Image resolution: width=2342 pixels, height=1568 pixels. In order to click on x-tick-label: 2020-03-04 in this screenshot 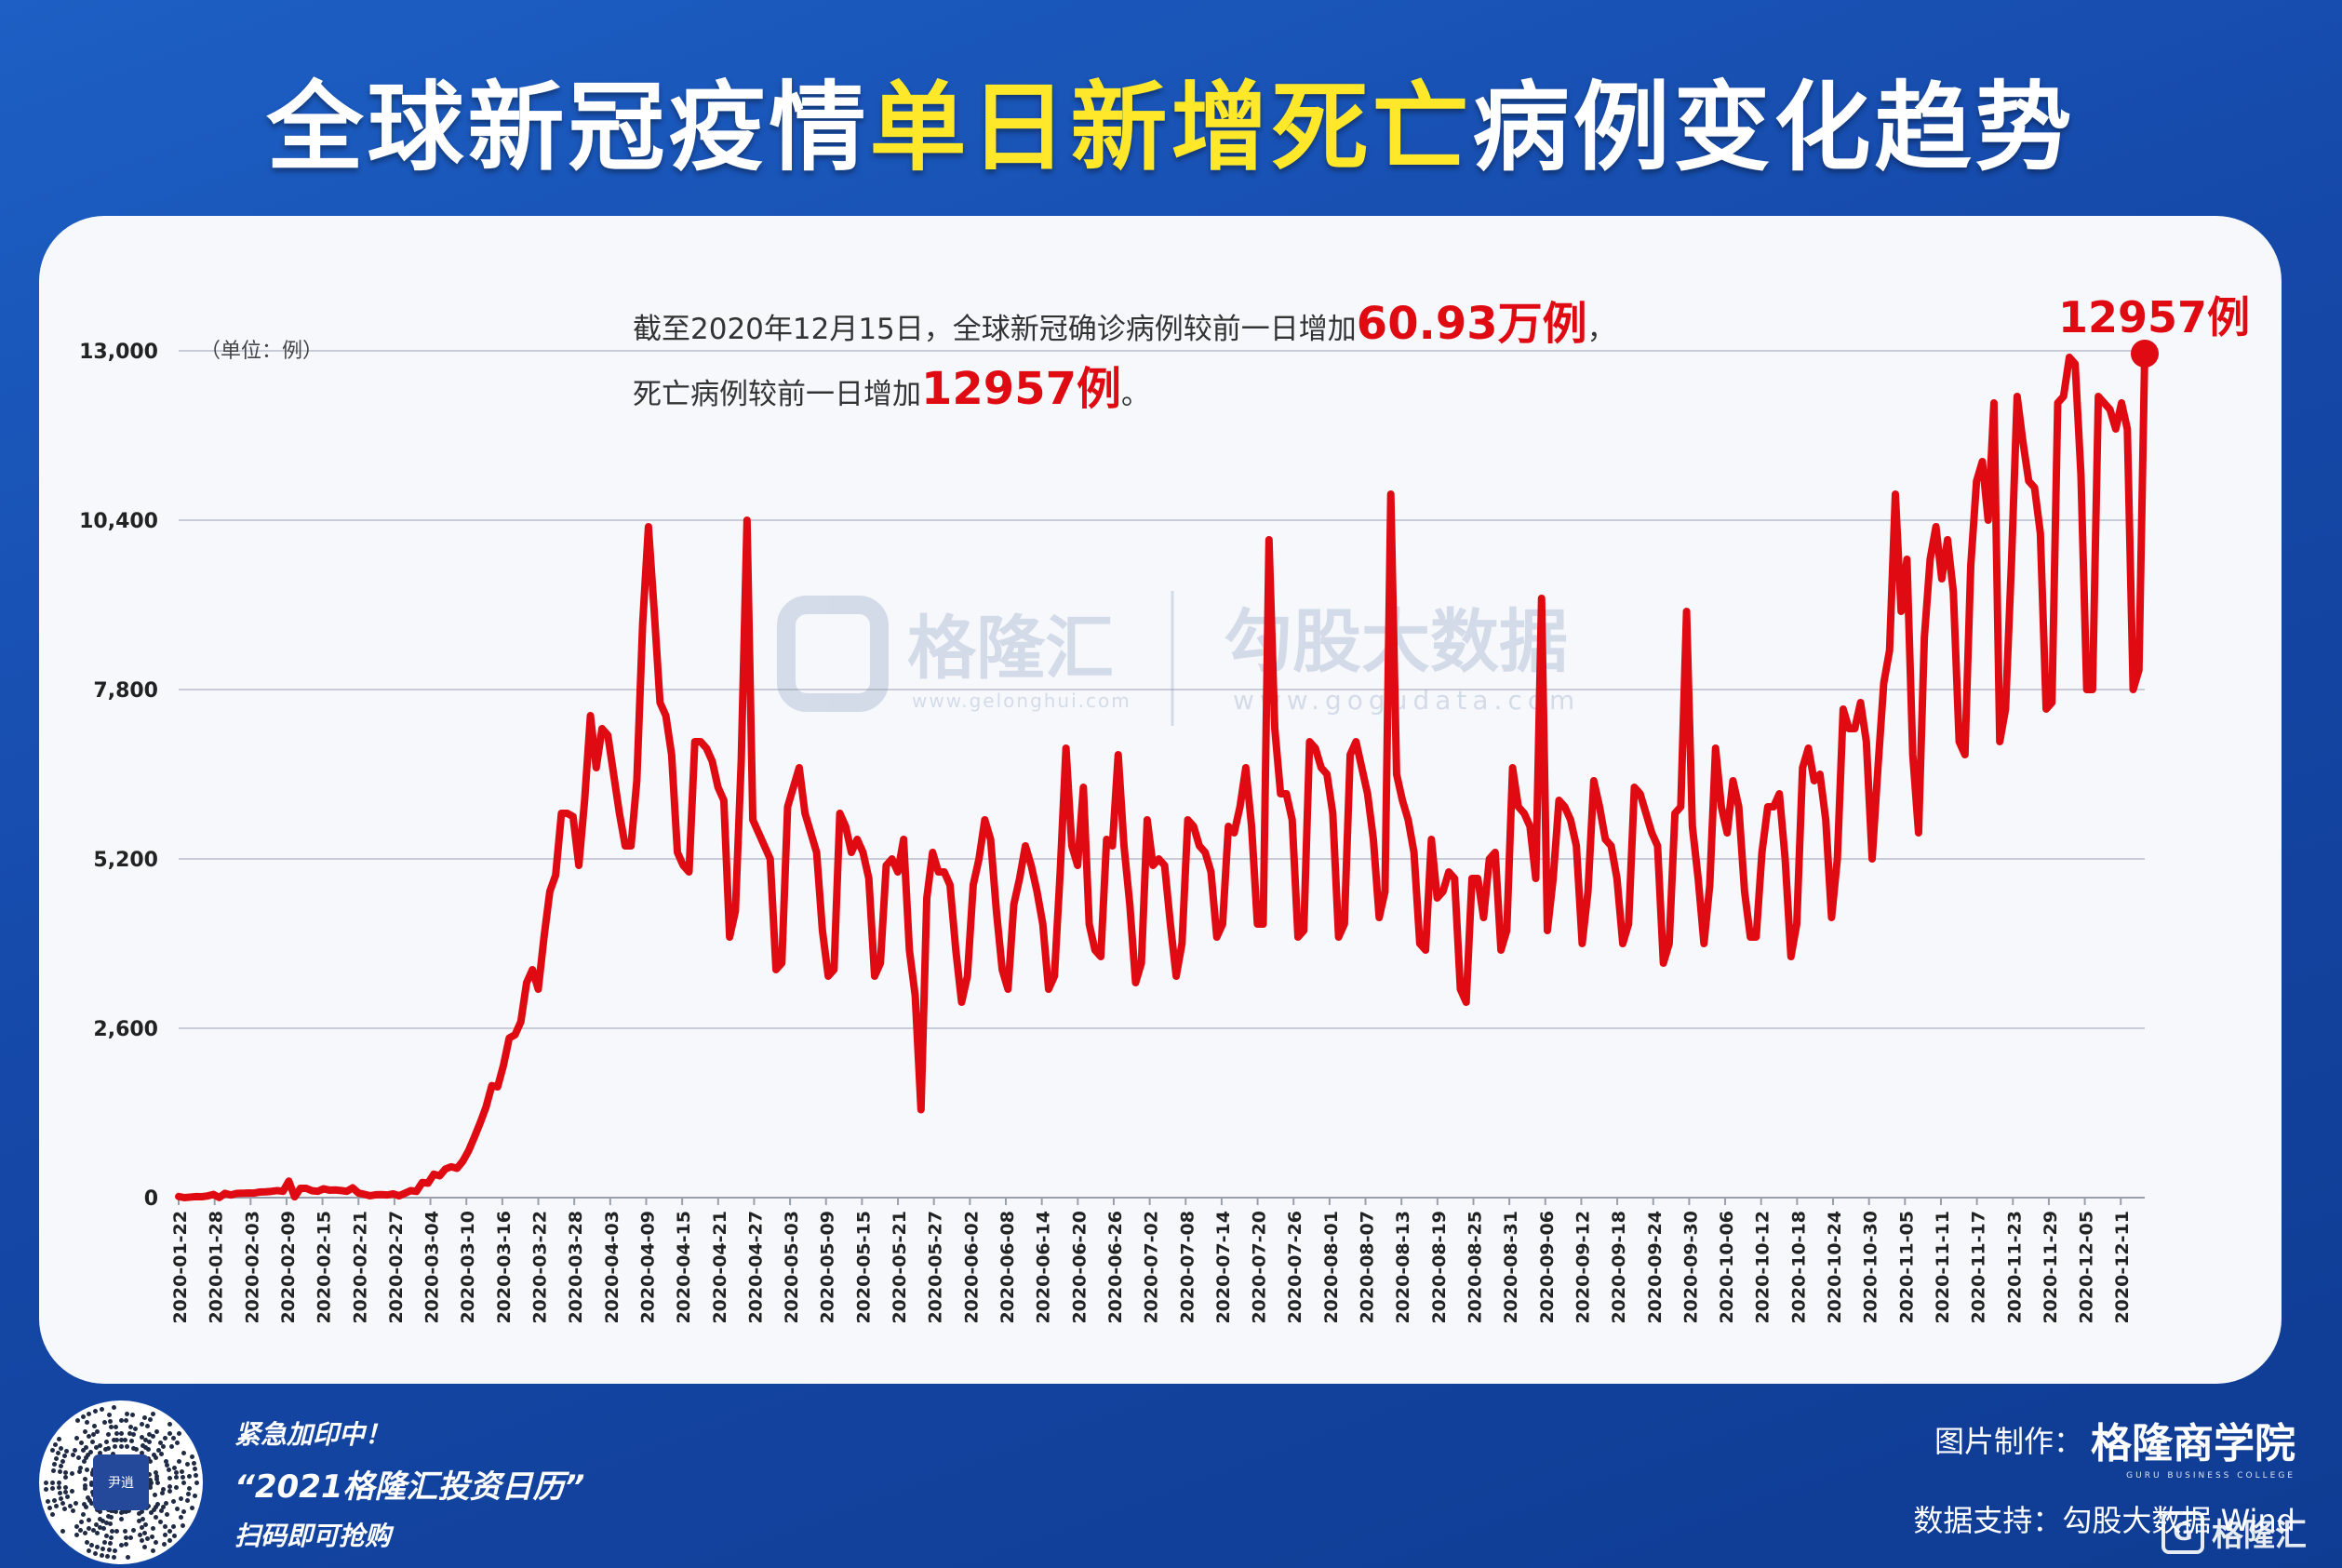, I will do `click(432, 1267)`.